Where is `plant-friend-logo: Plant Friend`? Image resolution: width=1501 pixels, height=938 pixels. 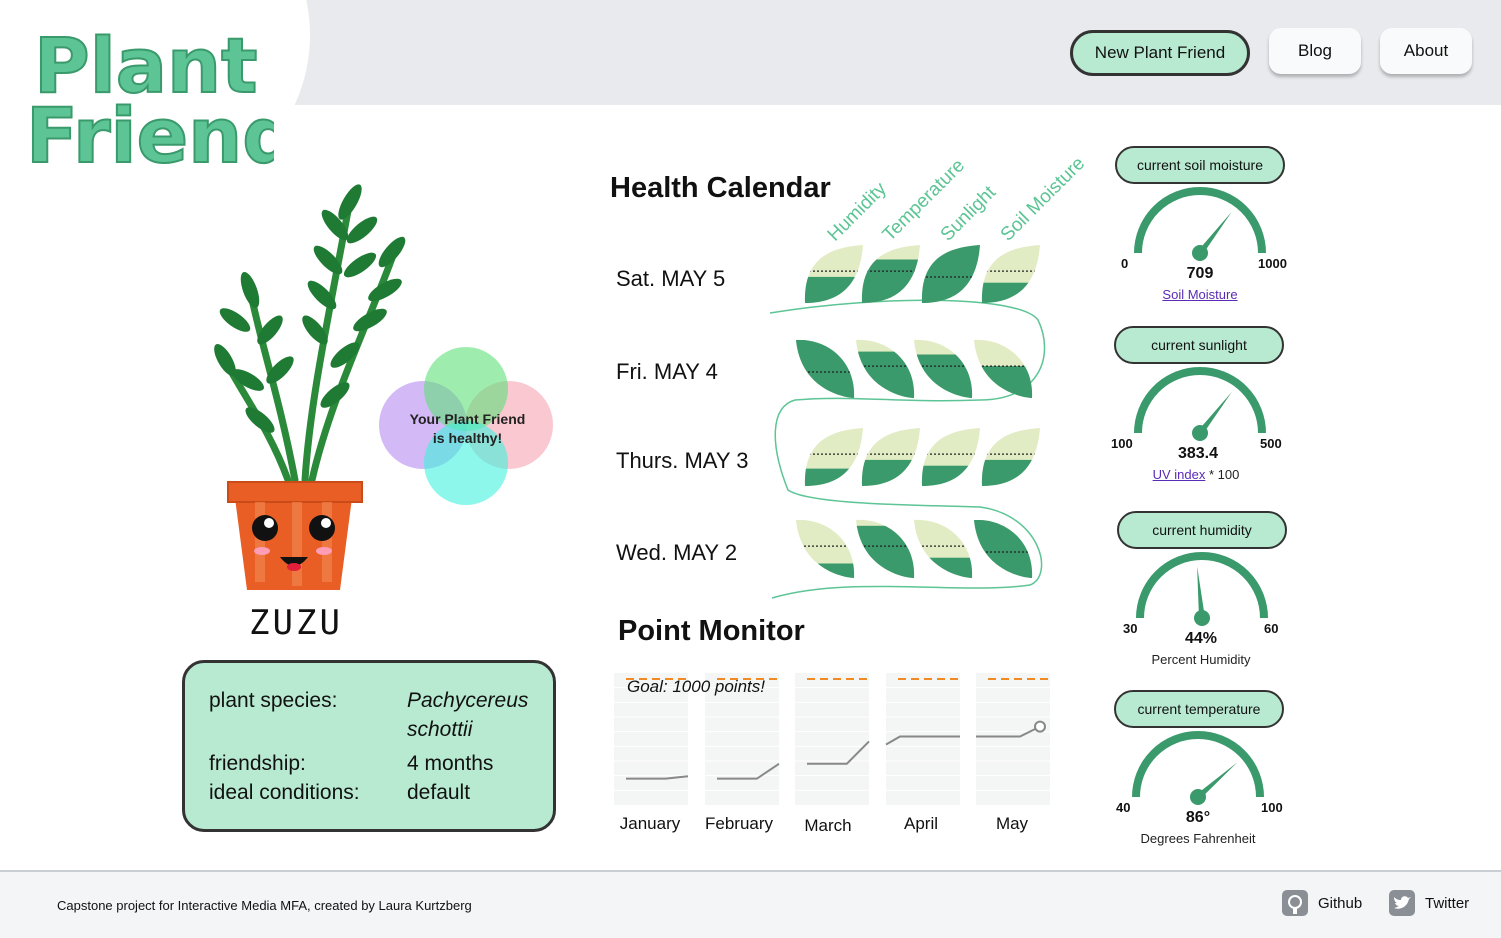 plant-friend-logo: Plant Friend is located at coordinates (149, 95).